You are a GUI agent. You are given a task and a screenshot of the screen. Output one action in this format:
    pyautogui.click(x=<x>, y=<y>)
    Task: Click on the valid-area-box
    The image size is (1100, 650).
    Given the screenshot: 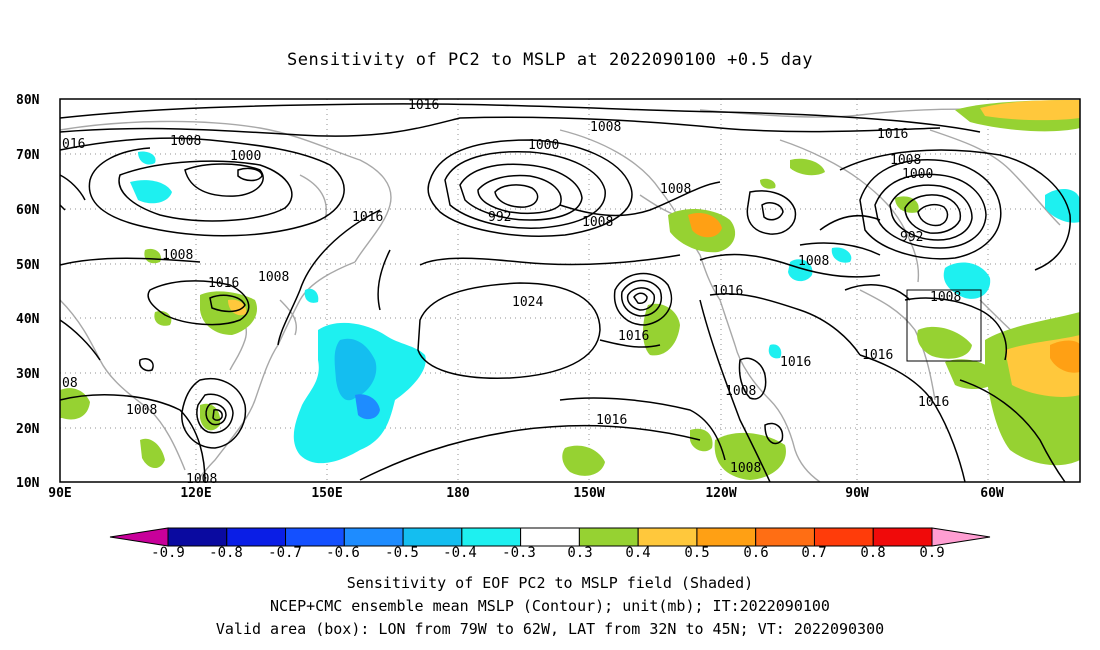 What is the action you would take?
    pyautogui.click(x=944, y=325)
    